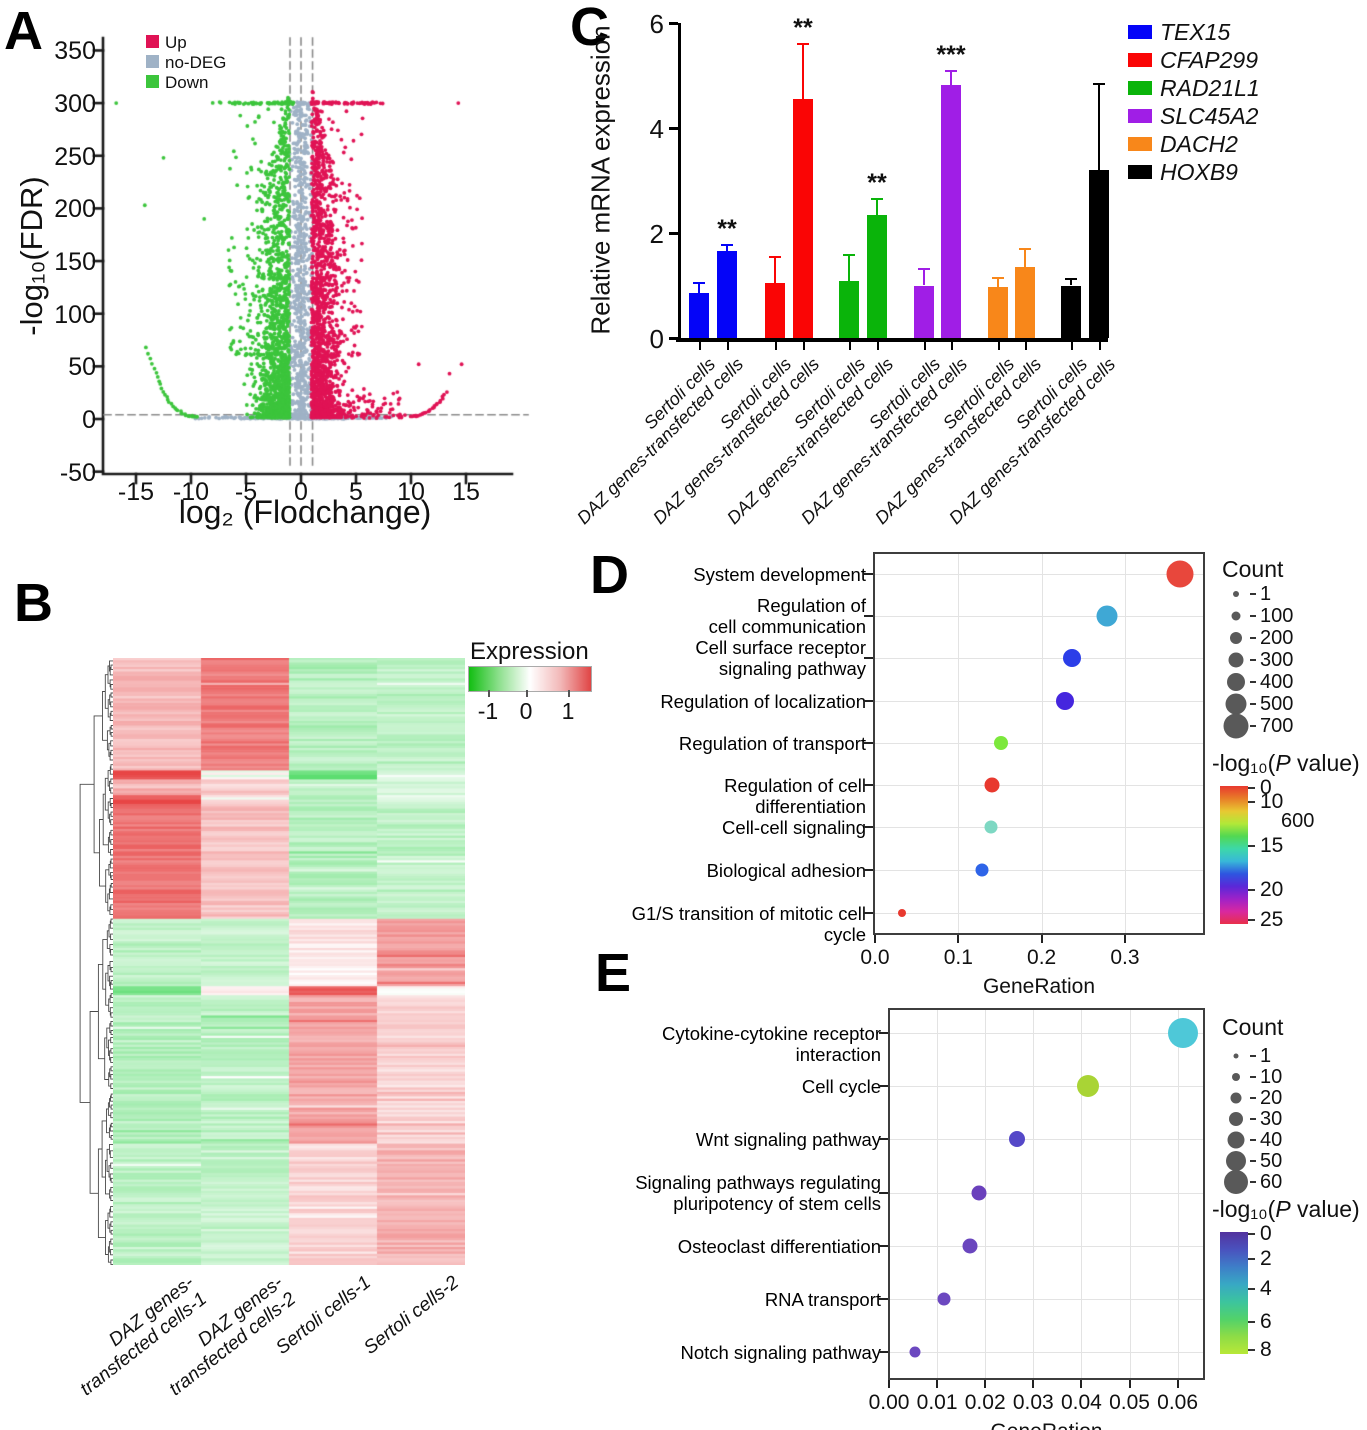  Describe the element at coordinates (1271, 1119) in the screenshot. I see `kegg_dotplot-count-label: 30` at that location.